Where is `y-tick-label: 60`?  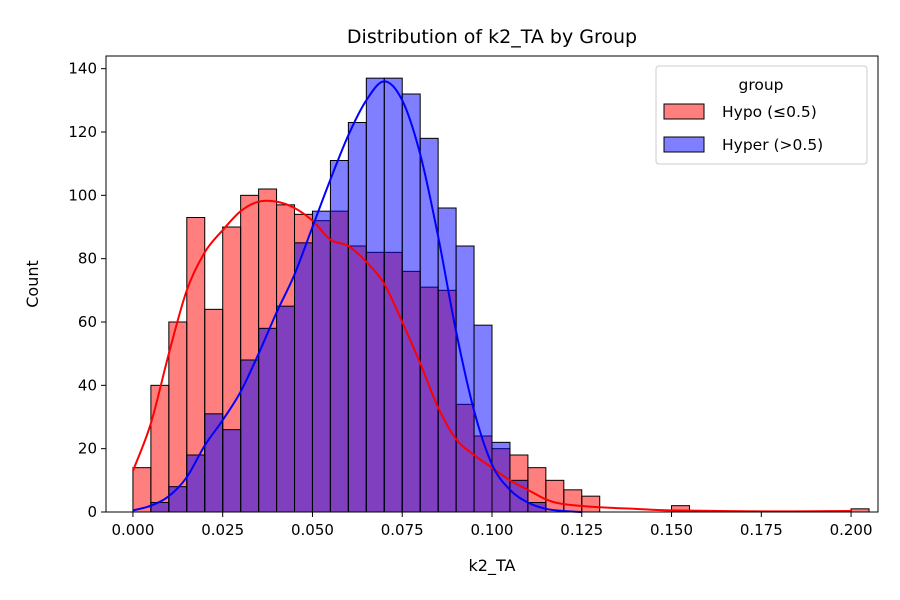
y-tick-label: 60 is located at coordinates (87, 322).